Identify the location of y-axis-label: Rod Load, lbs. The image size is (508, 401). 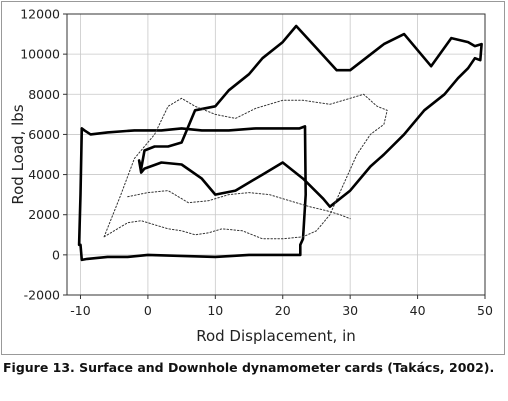
(18, 154).